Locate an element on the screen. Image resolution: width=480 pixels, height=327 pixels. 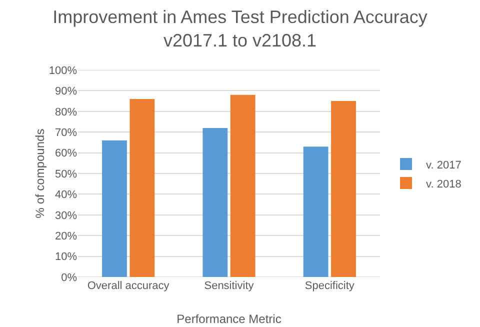
y-tick-label: 100% is located at coordinates (63, 70).